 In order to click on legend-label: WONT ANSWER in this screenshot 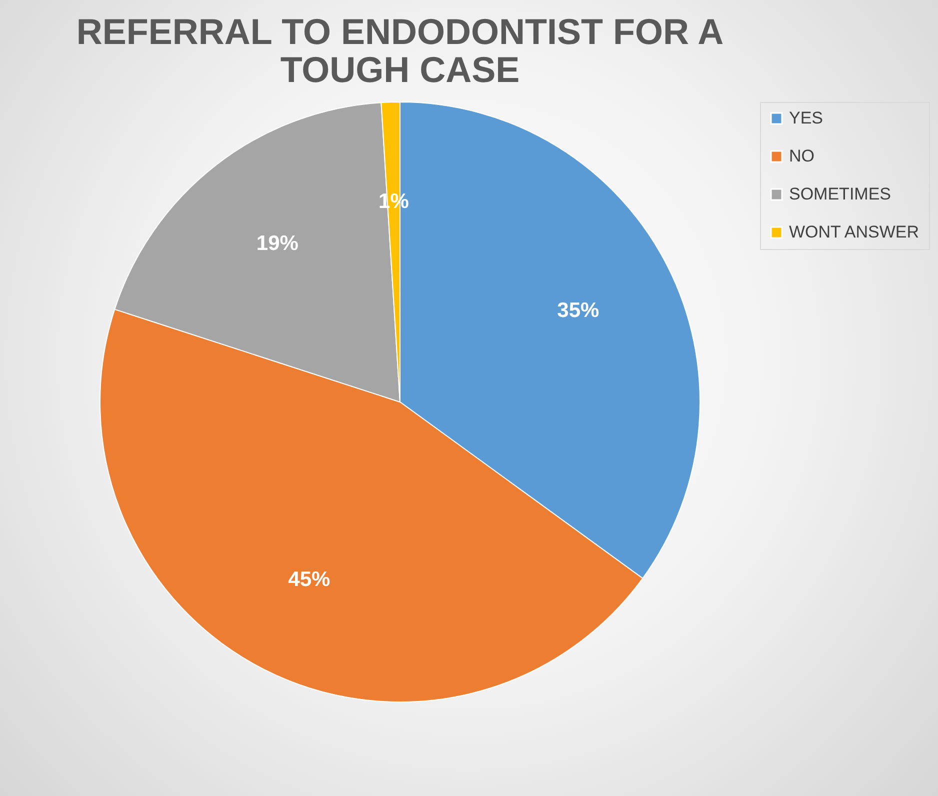, I will do `click(854, 232)`.